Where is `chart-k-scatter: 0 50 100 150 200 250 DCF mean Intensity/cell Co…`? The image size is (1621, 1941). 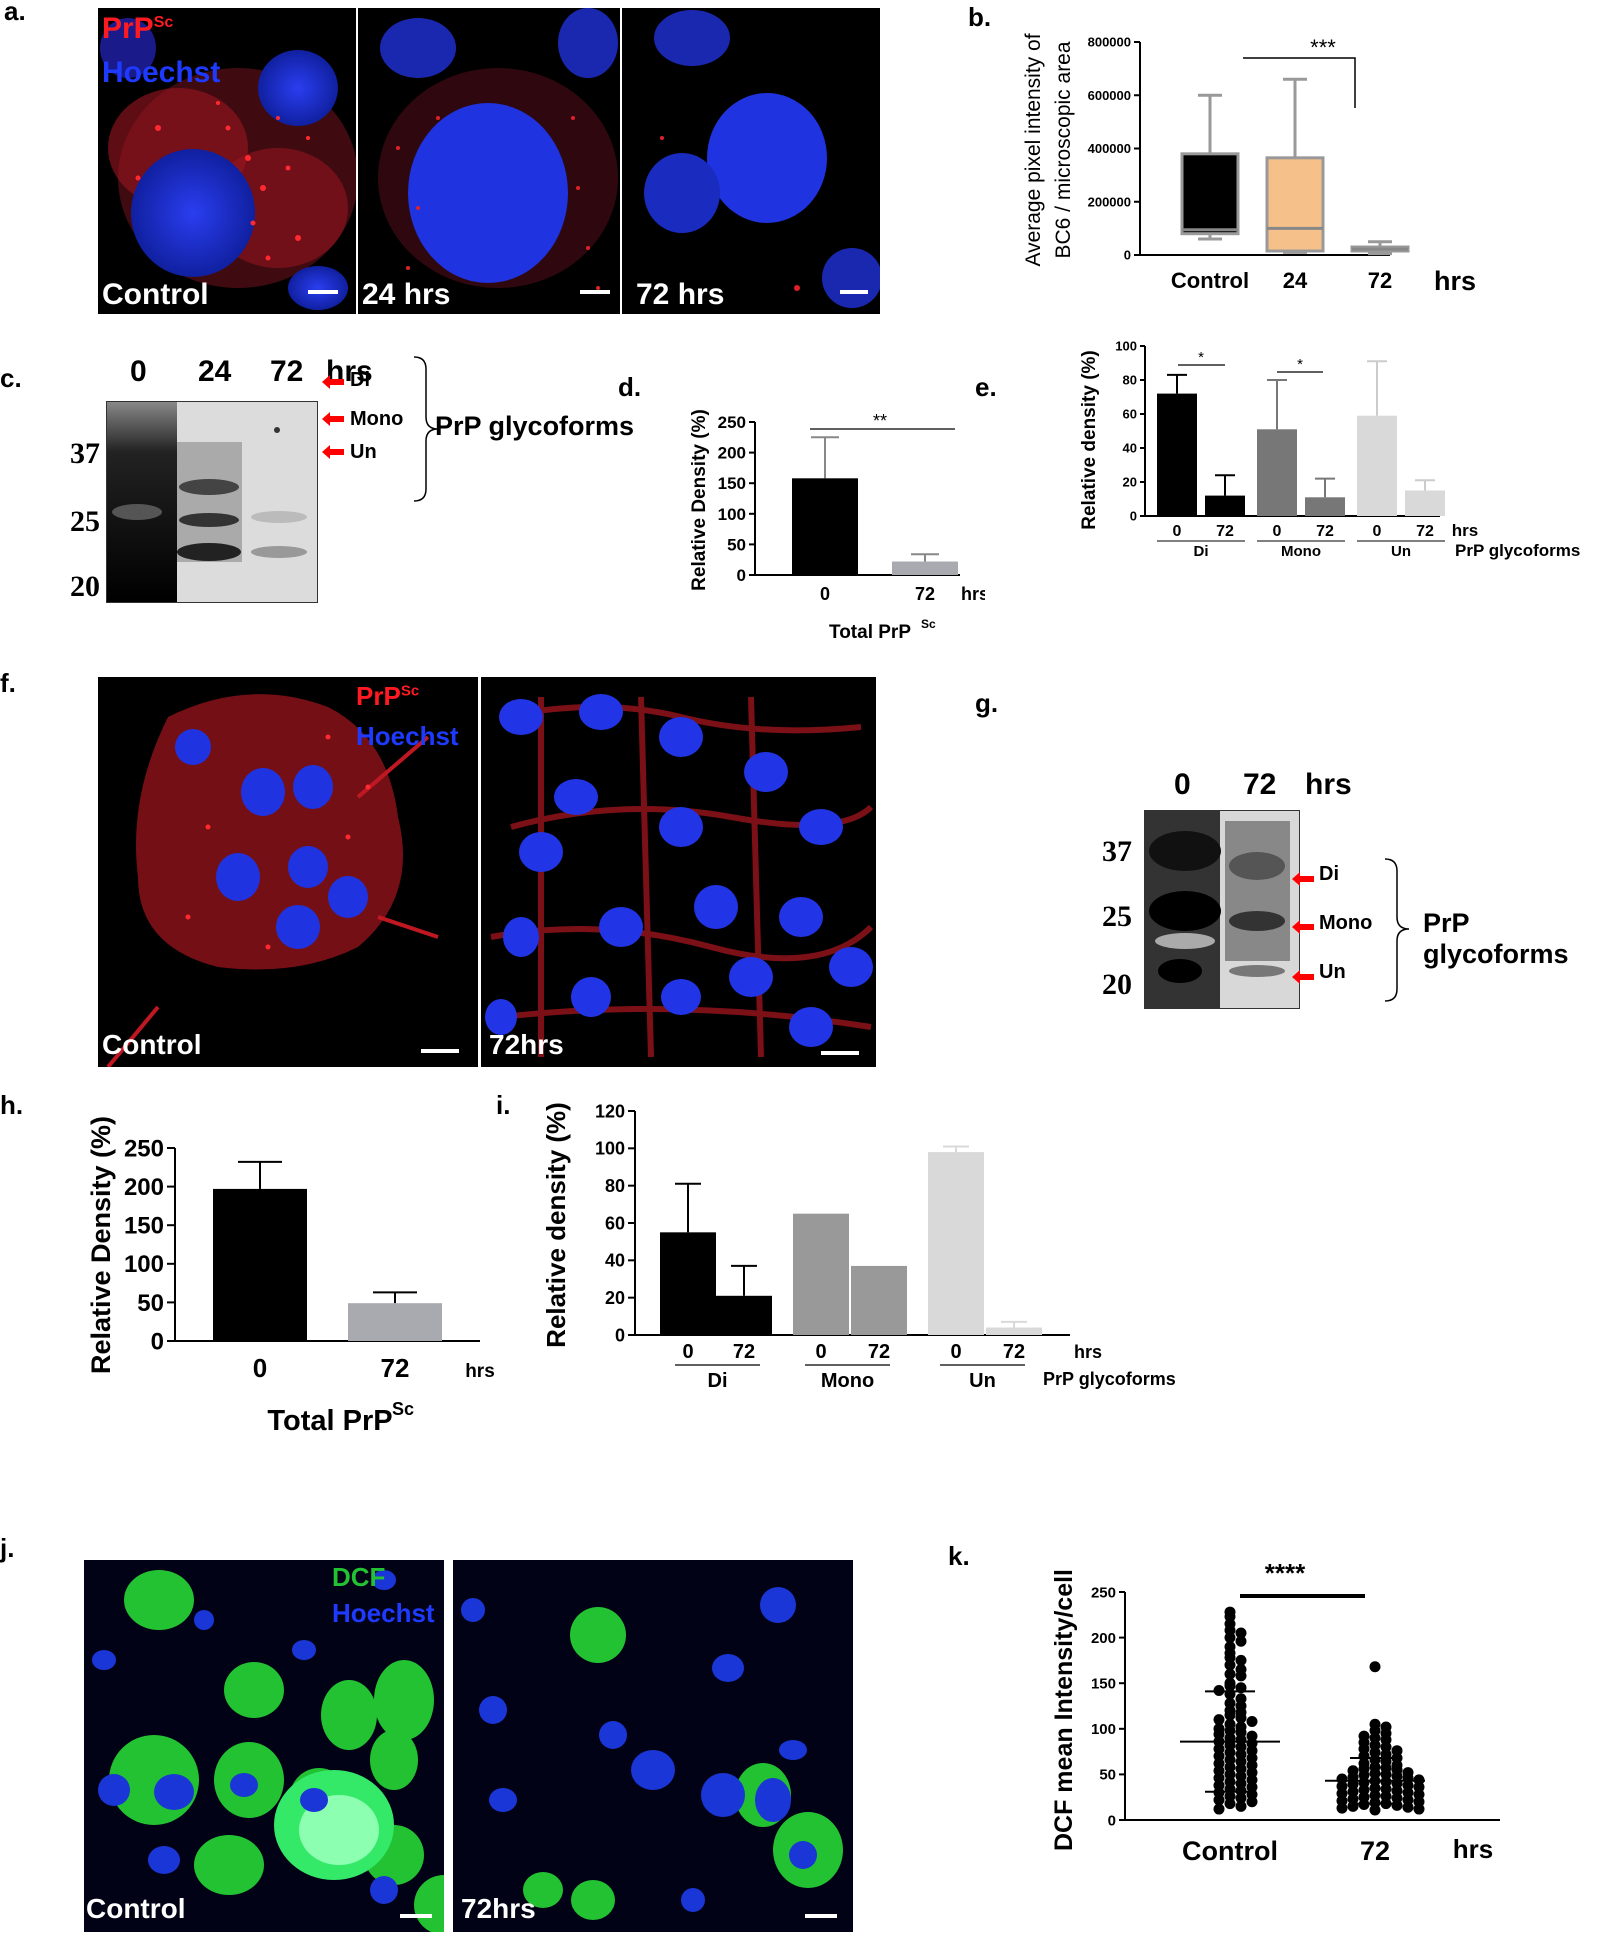 chart-k-scatter: 0 50 100 150 200 250 DCF mean Intensity/cell Co… is located at coordinates (1275, 1712).